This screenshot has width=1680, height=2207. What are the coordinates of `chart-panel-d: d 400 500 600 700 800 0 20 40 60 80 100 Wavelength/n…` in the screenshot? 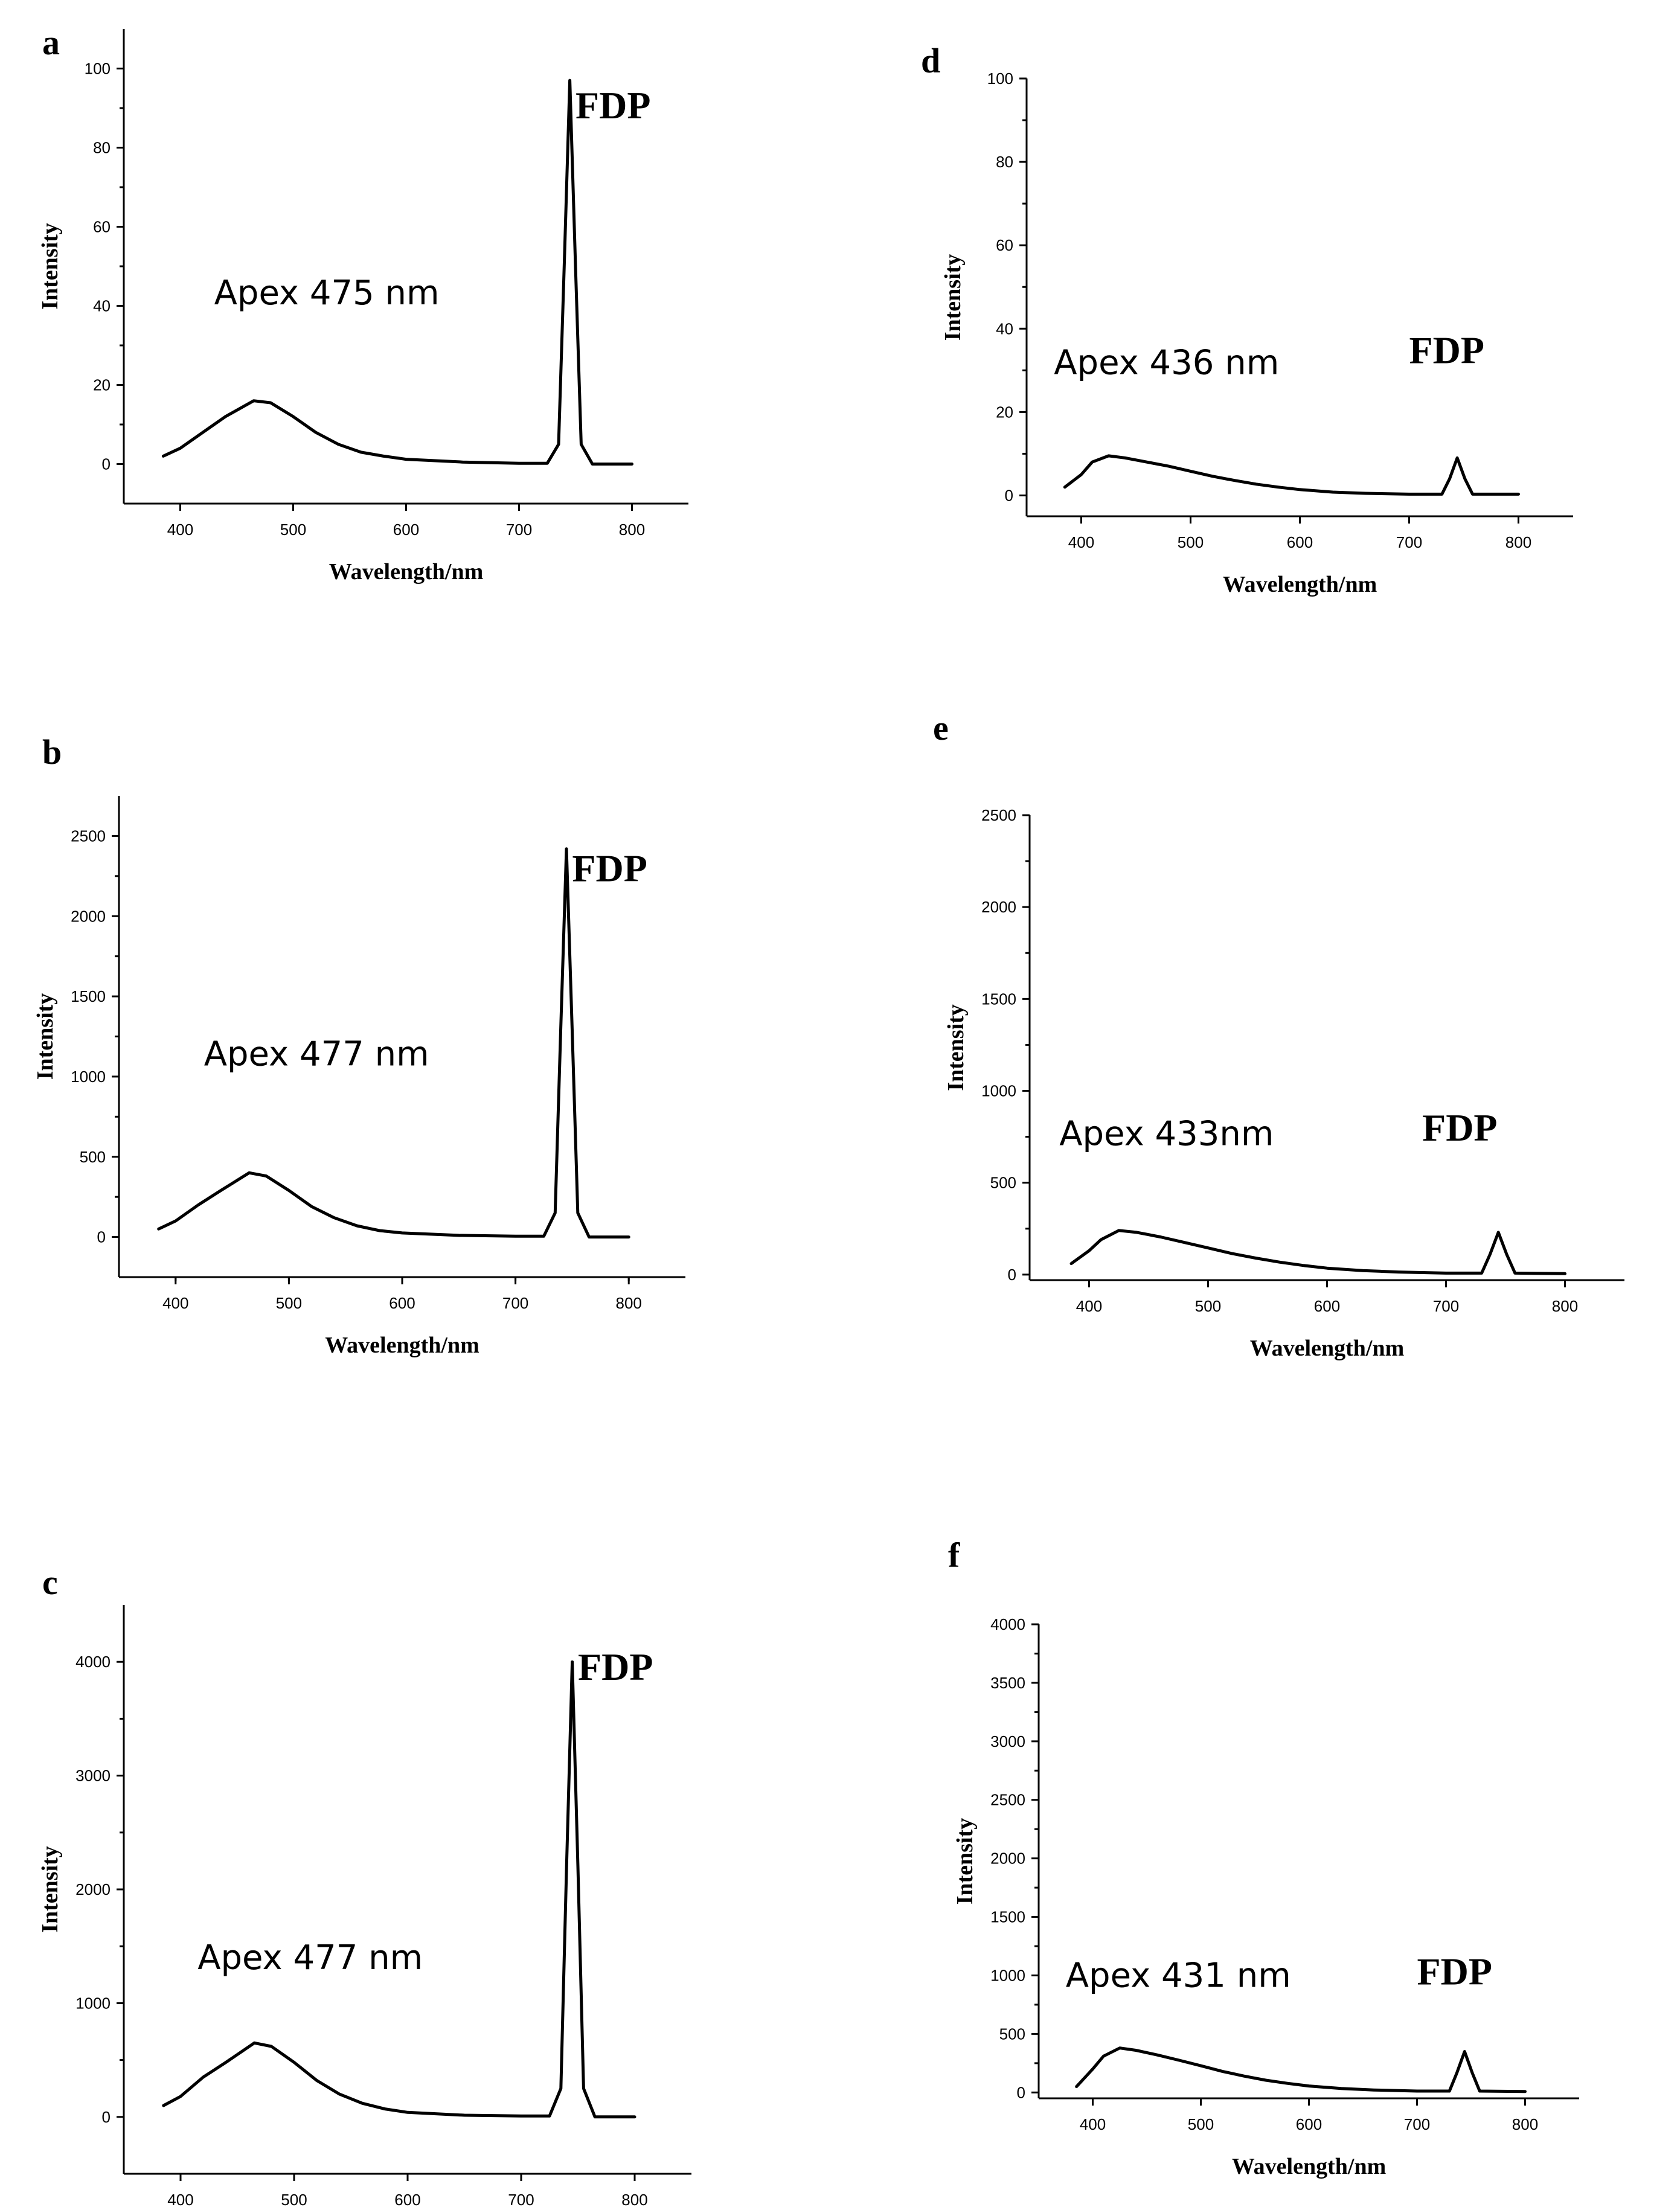 It's located at (1247, 319).